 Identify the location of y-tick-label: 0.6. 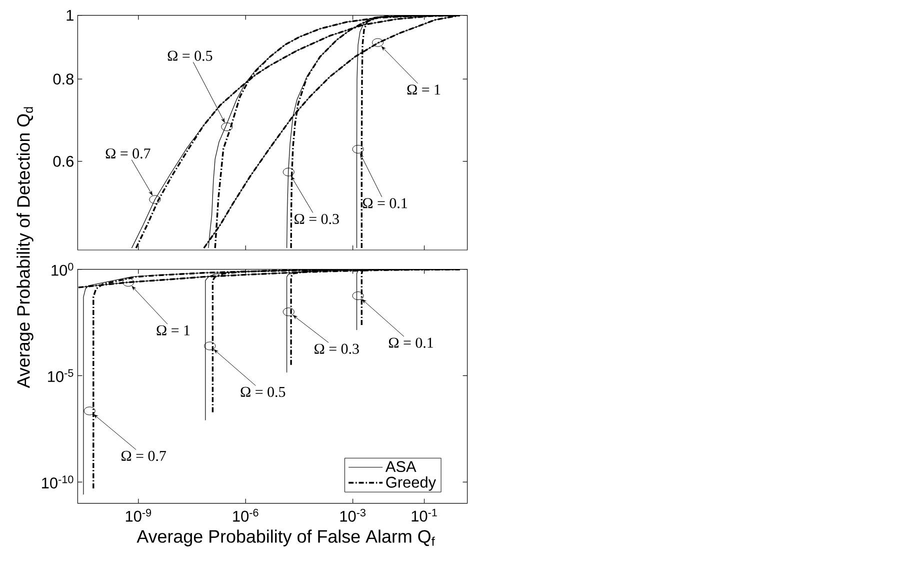
(63, 161).